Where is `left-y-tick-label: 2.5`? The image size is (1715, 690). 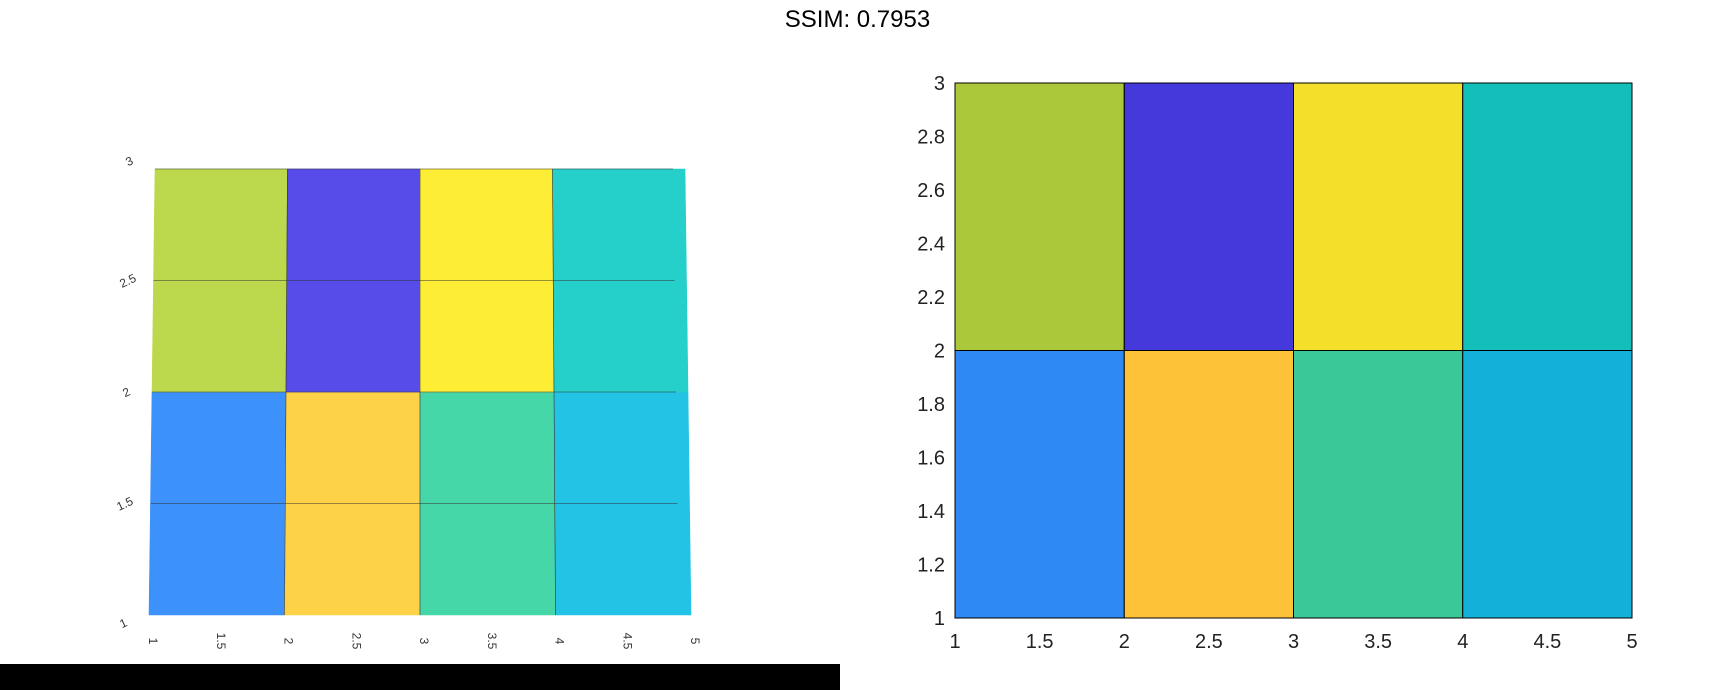
left-y-tick-label: 2.5 is located at coordinates (127, 281).